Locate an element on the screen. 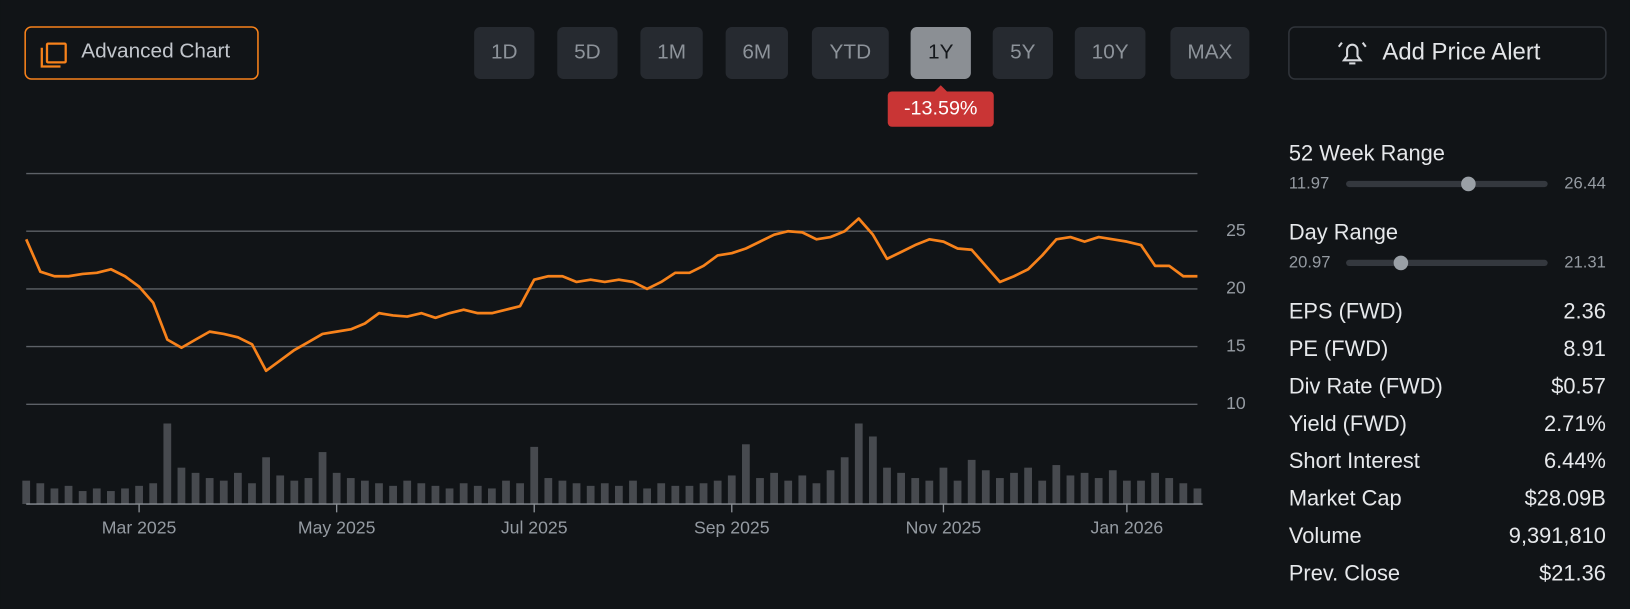 The width and height of the screenshot is (1630, 609). stat-value: 2.36 is located at coordinates (1584, 311).